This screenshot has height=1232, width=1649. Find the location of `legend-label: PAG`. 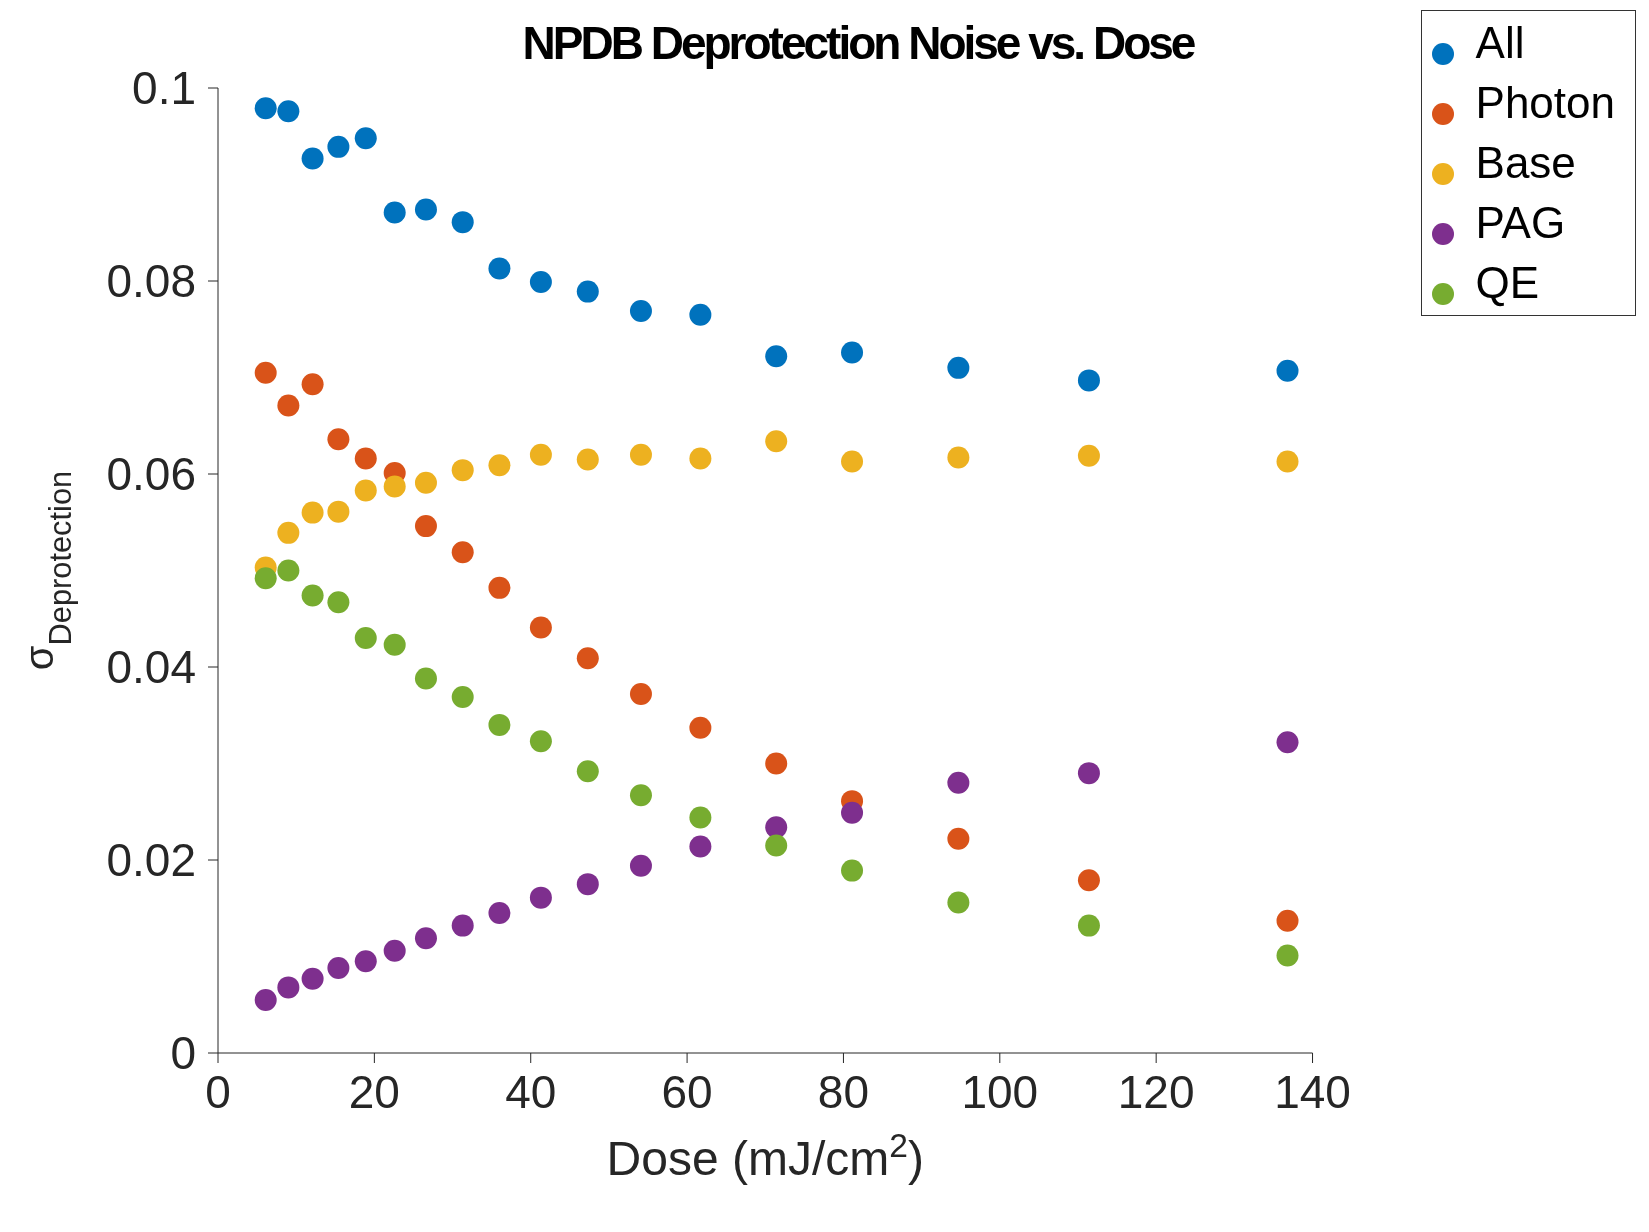

legend-label: PAG is located at coordinates (1520, 222).